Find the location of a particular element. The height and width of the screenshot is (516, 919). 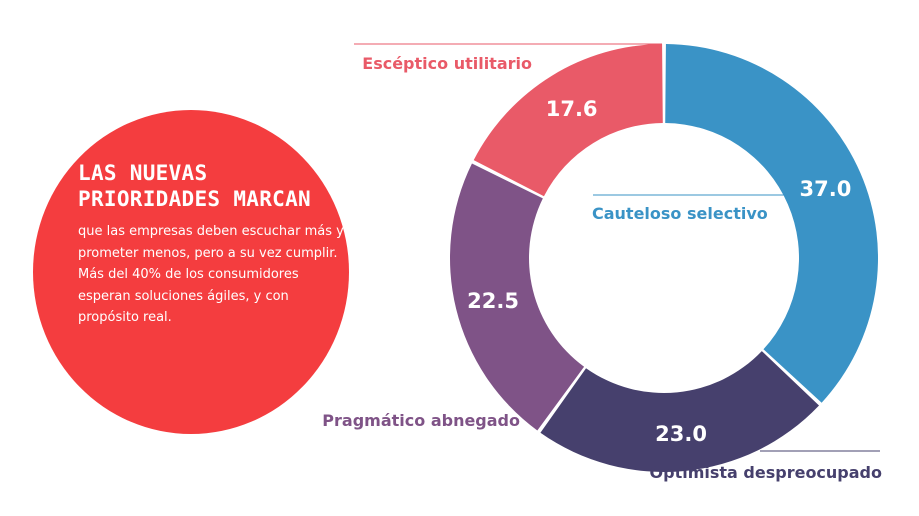

value-label-cauteloso: 37.0 is located at coordinates (826, 189).